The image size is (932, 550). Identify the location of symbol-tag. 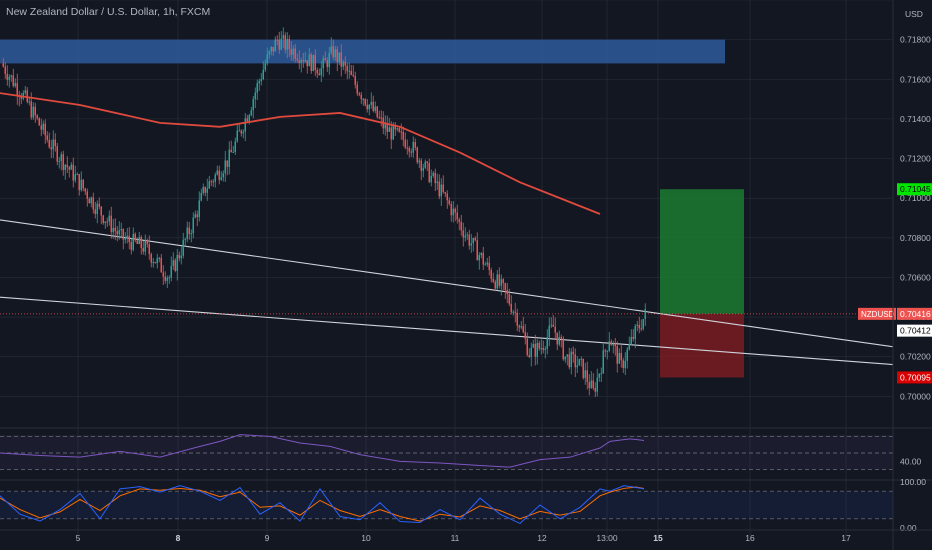
(877, 313).